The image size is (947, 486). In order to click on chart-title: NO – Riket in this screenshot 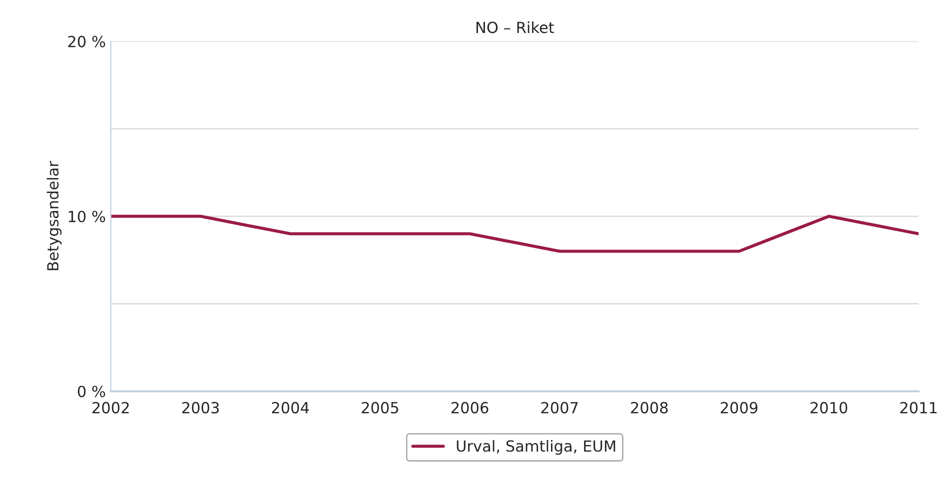, I will do `click(515, 27)`.